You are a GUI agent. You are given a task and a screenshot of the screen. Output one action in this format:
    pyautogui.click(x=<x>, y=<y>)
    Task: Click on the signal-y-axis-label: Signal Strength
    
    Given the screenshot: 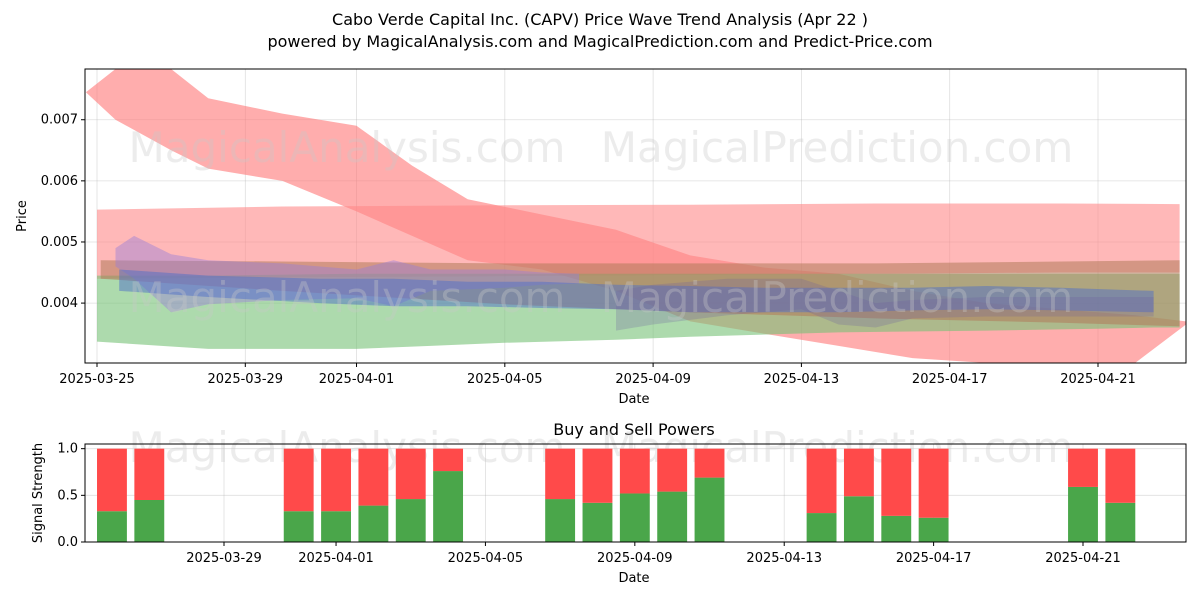 What is the action you would take?
    pyautogui.click(x=38, y=493)
    